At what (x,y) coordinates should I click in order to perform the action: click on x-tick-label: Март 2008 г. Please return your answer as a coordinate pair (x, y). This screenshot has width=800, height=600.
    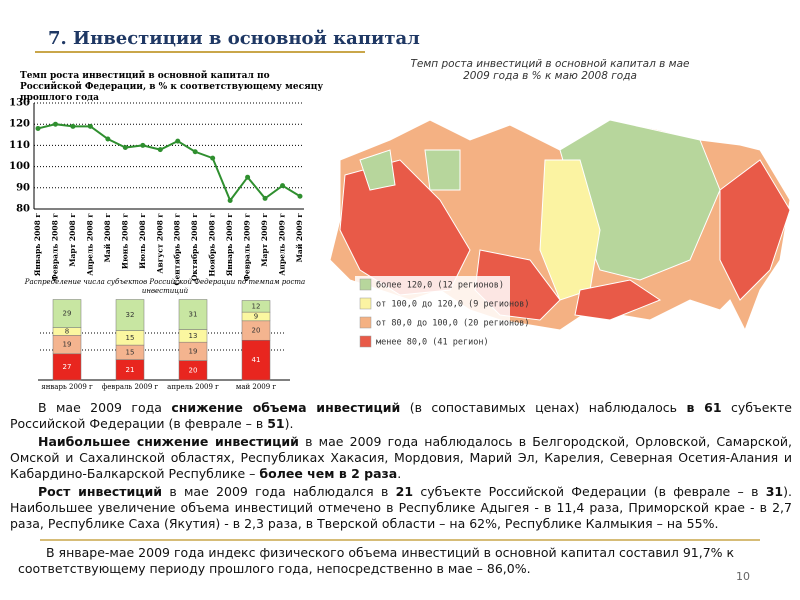
    Looking at the image, I should click on (72, 240).